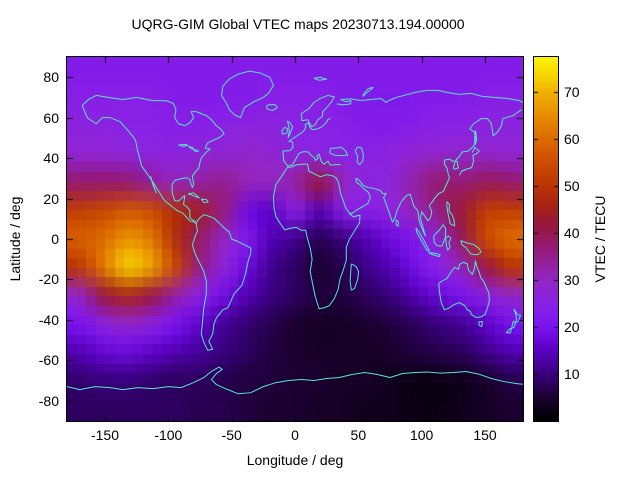 Image resolution: width=640 pixels, height=480 pixels. I want to click on y-tick-label: 80, so click(51, 77).